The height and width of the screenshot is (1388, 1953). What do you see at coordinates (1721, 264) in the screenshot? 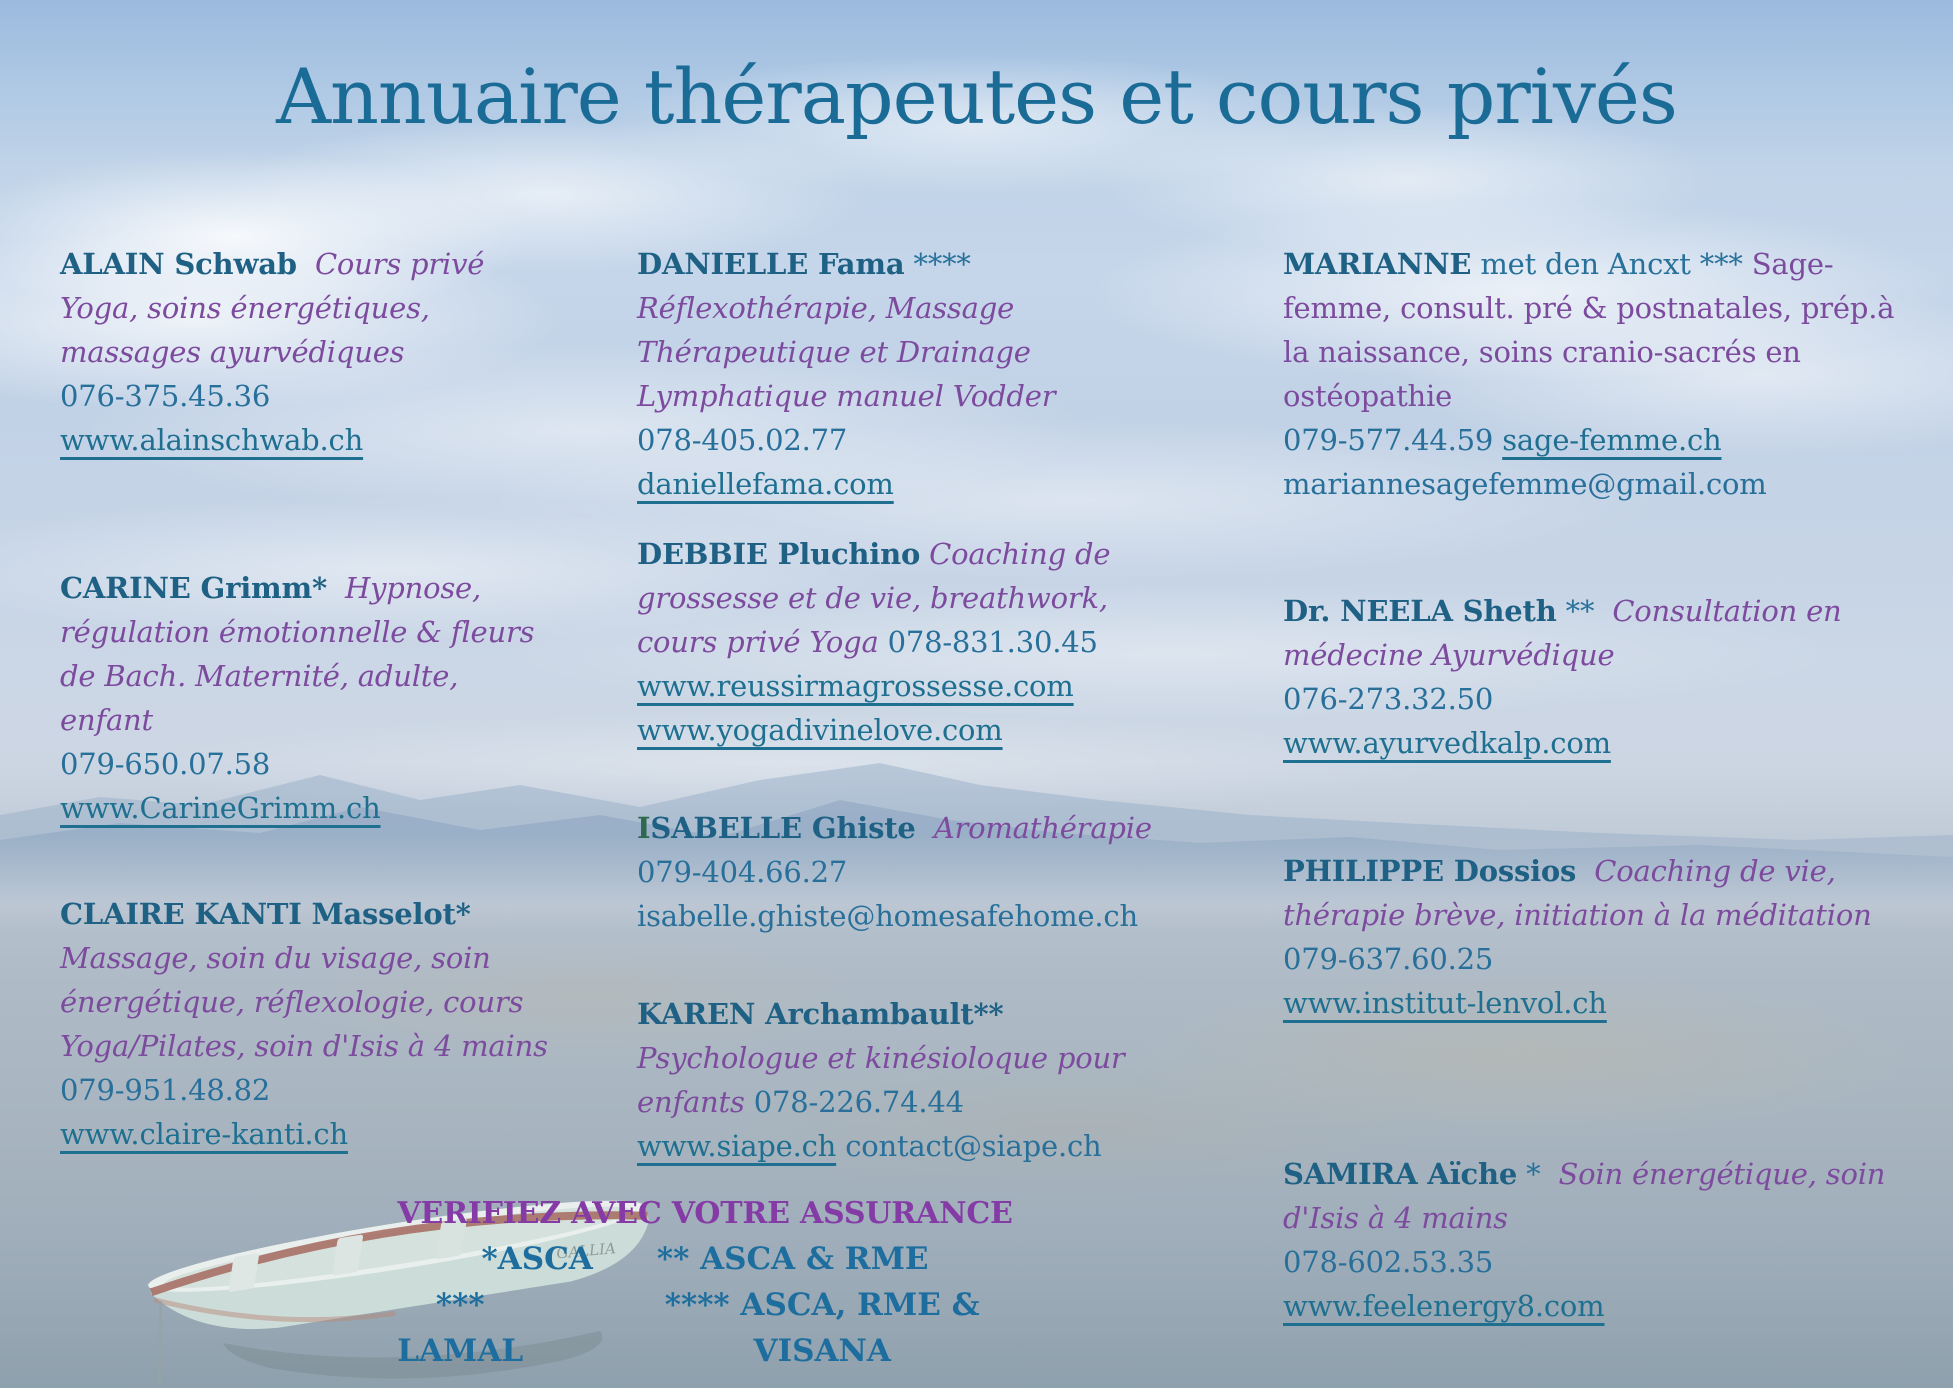
I see `star-rating: ***` at bounding box center [1721, 264].